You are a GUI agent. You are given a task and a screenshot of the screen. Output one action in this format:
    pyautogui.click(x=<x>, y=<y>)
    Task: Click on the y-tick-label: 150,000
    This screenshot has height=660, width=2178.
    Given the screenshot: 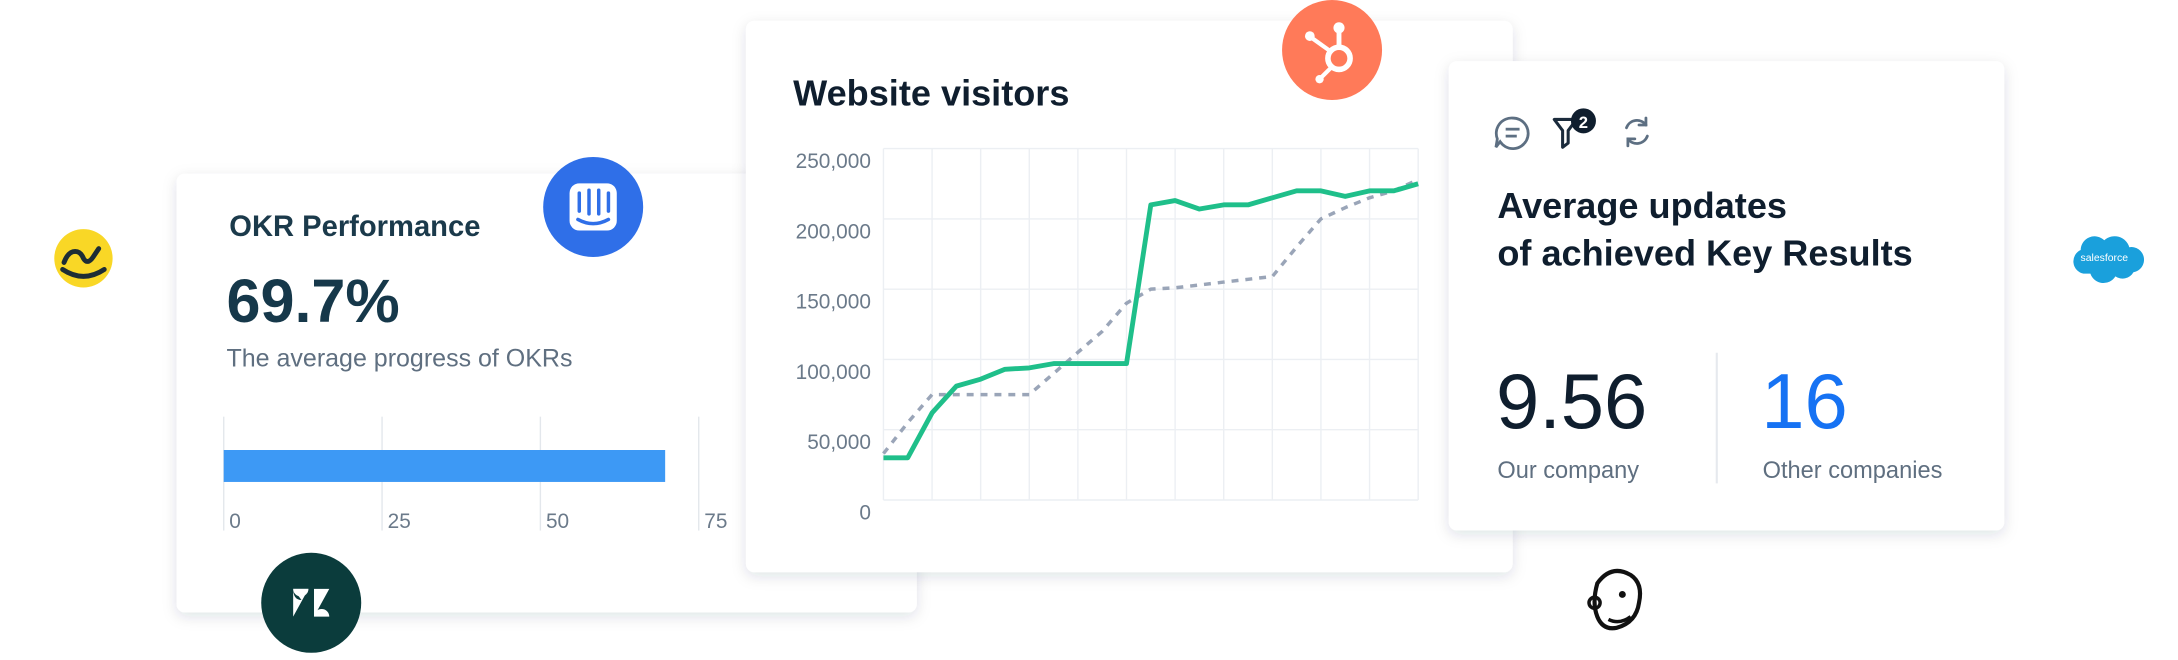 What is the action you would take?
    pyautogui.click(x=833, y=302)
    